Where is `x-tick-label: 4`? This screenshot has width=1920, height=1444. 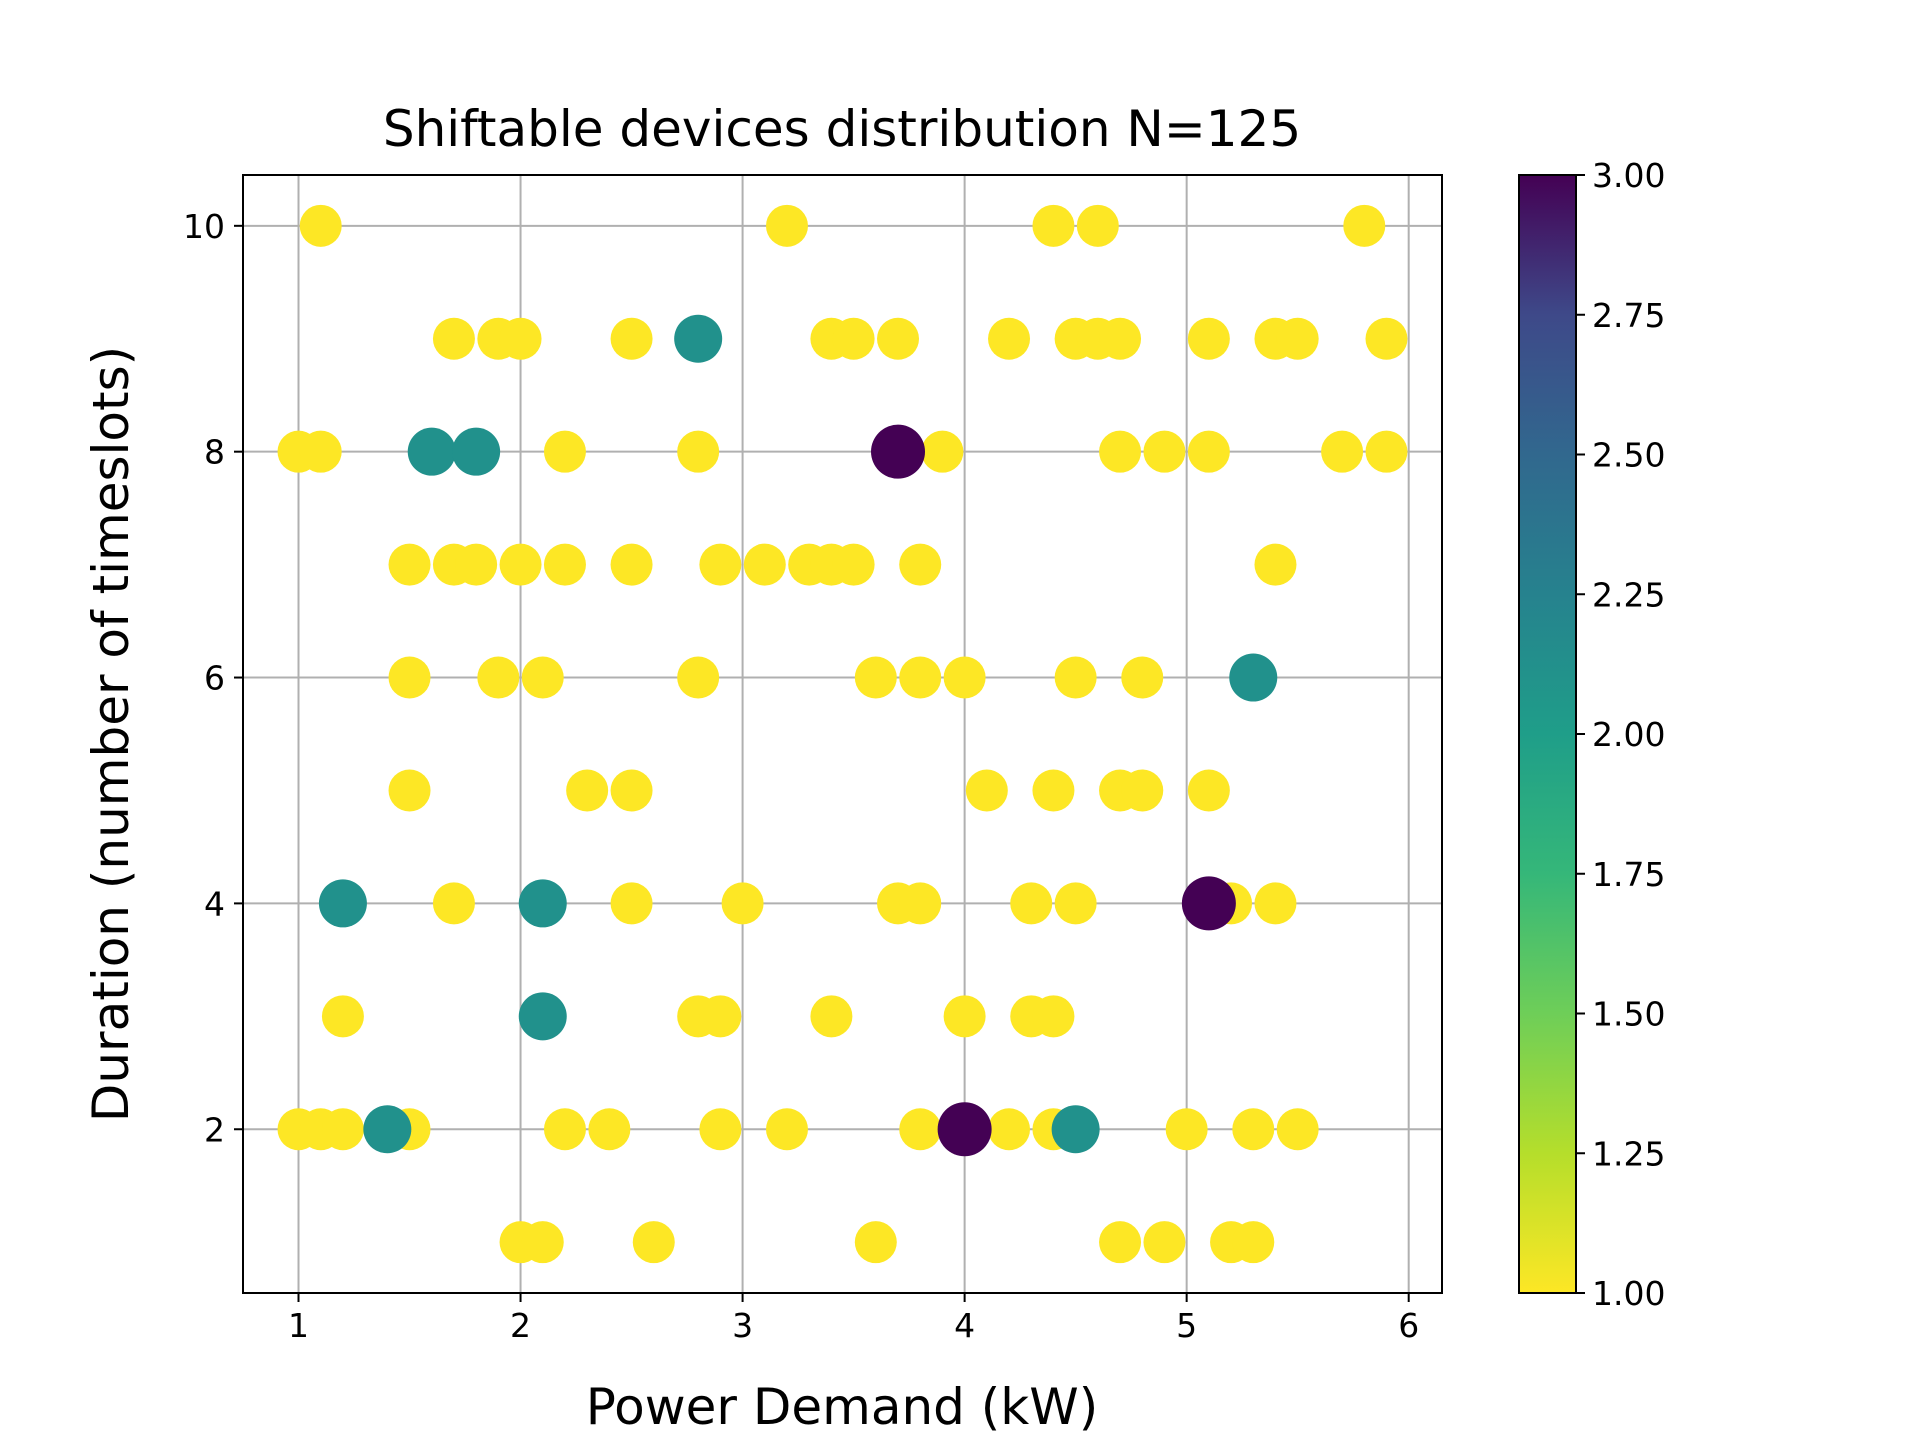 x-tick-label: 4 is located at coordinates (964, 1325).